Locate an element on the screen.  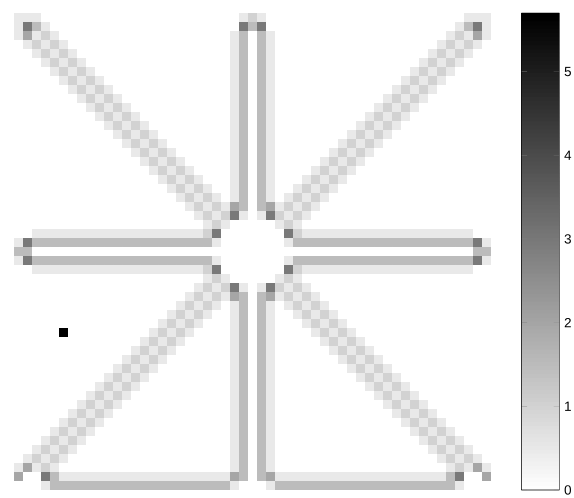
color-bar-label: 3 is located at coordinates (567, 239).